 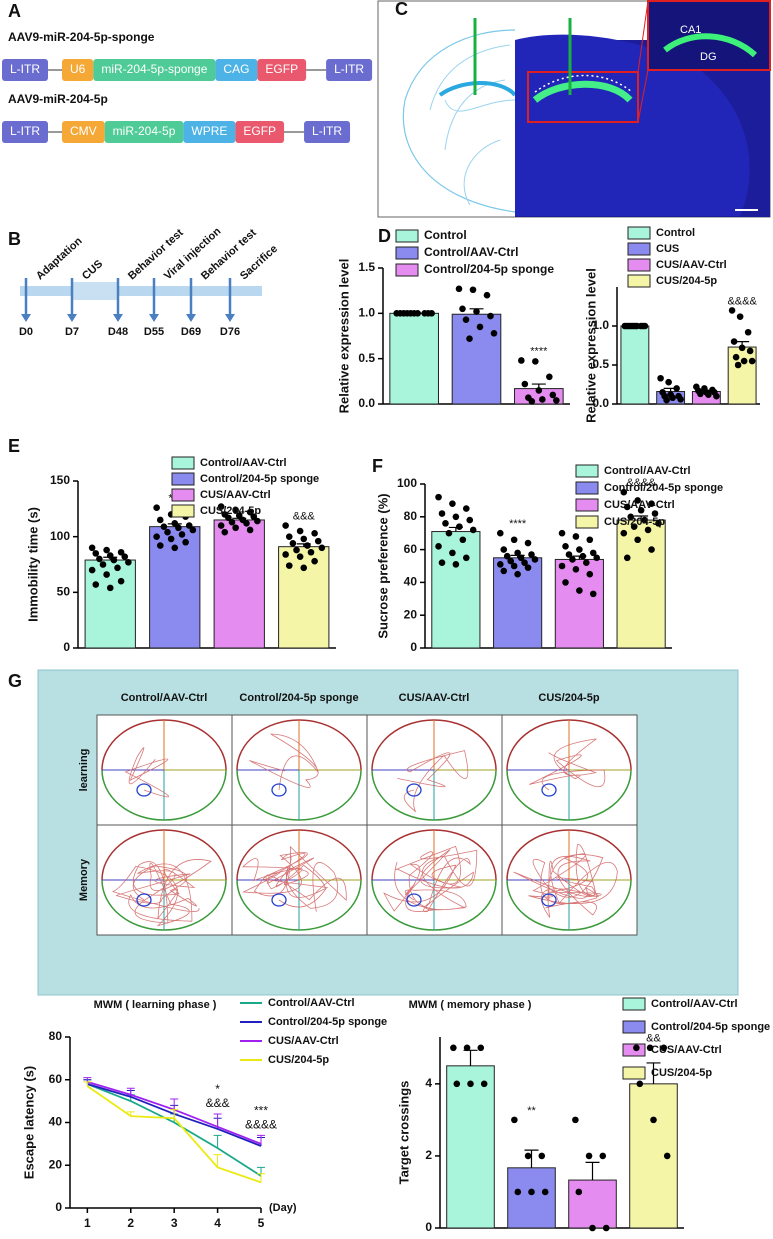 What do you see at coordinates (14, 11) in the screenshot?
I see `panel-label: A` at bounding box center [14, 11].